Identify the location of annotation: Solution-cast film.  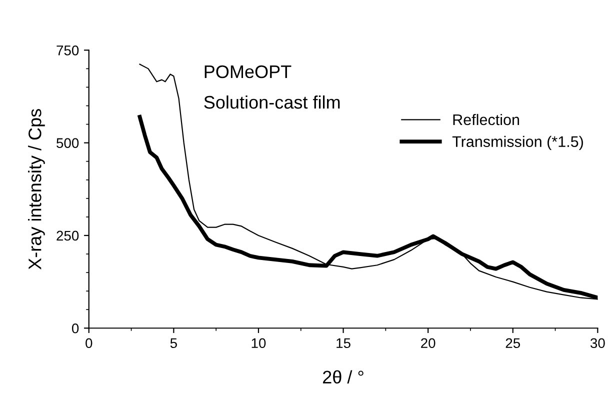
(272, 102).